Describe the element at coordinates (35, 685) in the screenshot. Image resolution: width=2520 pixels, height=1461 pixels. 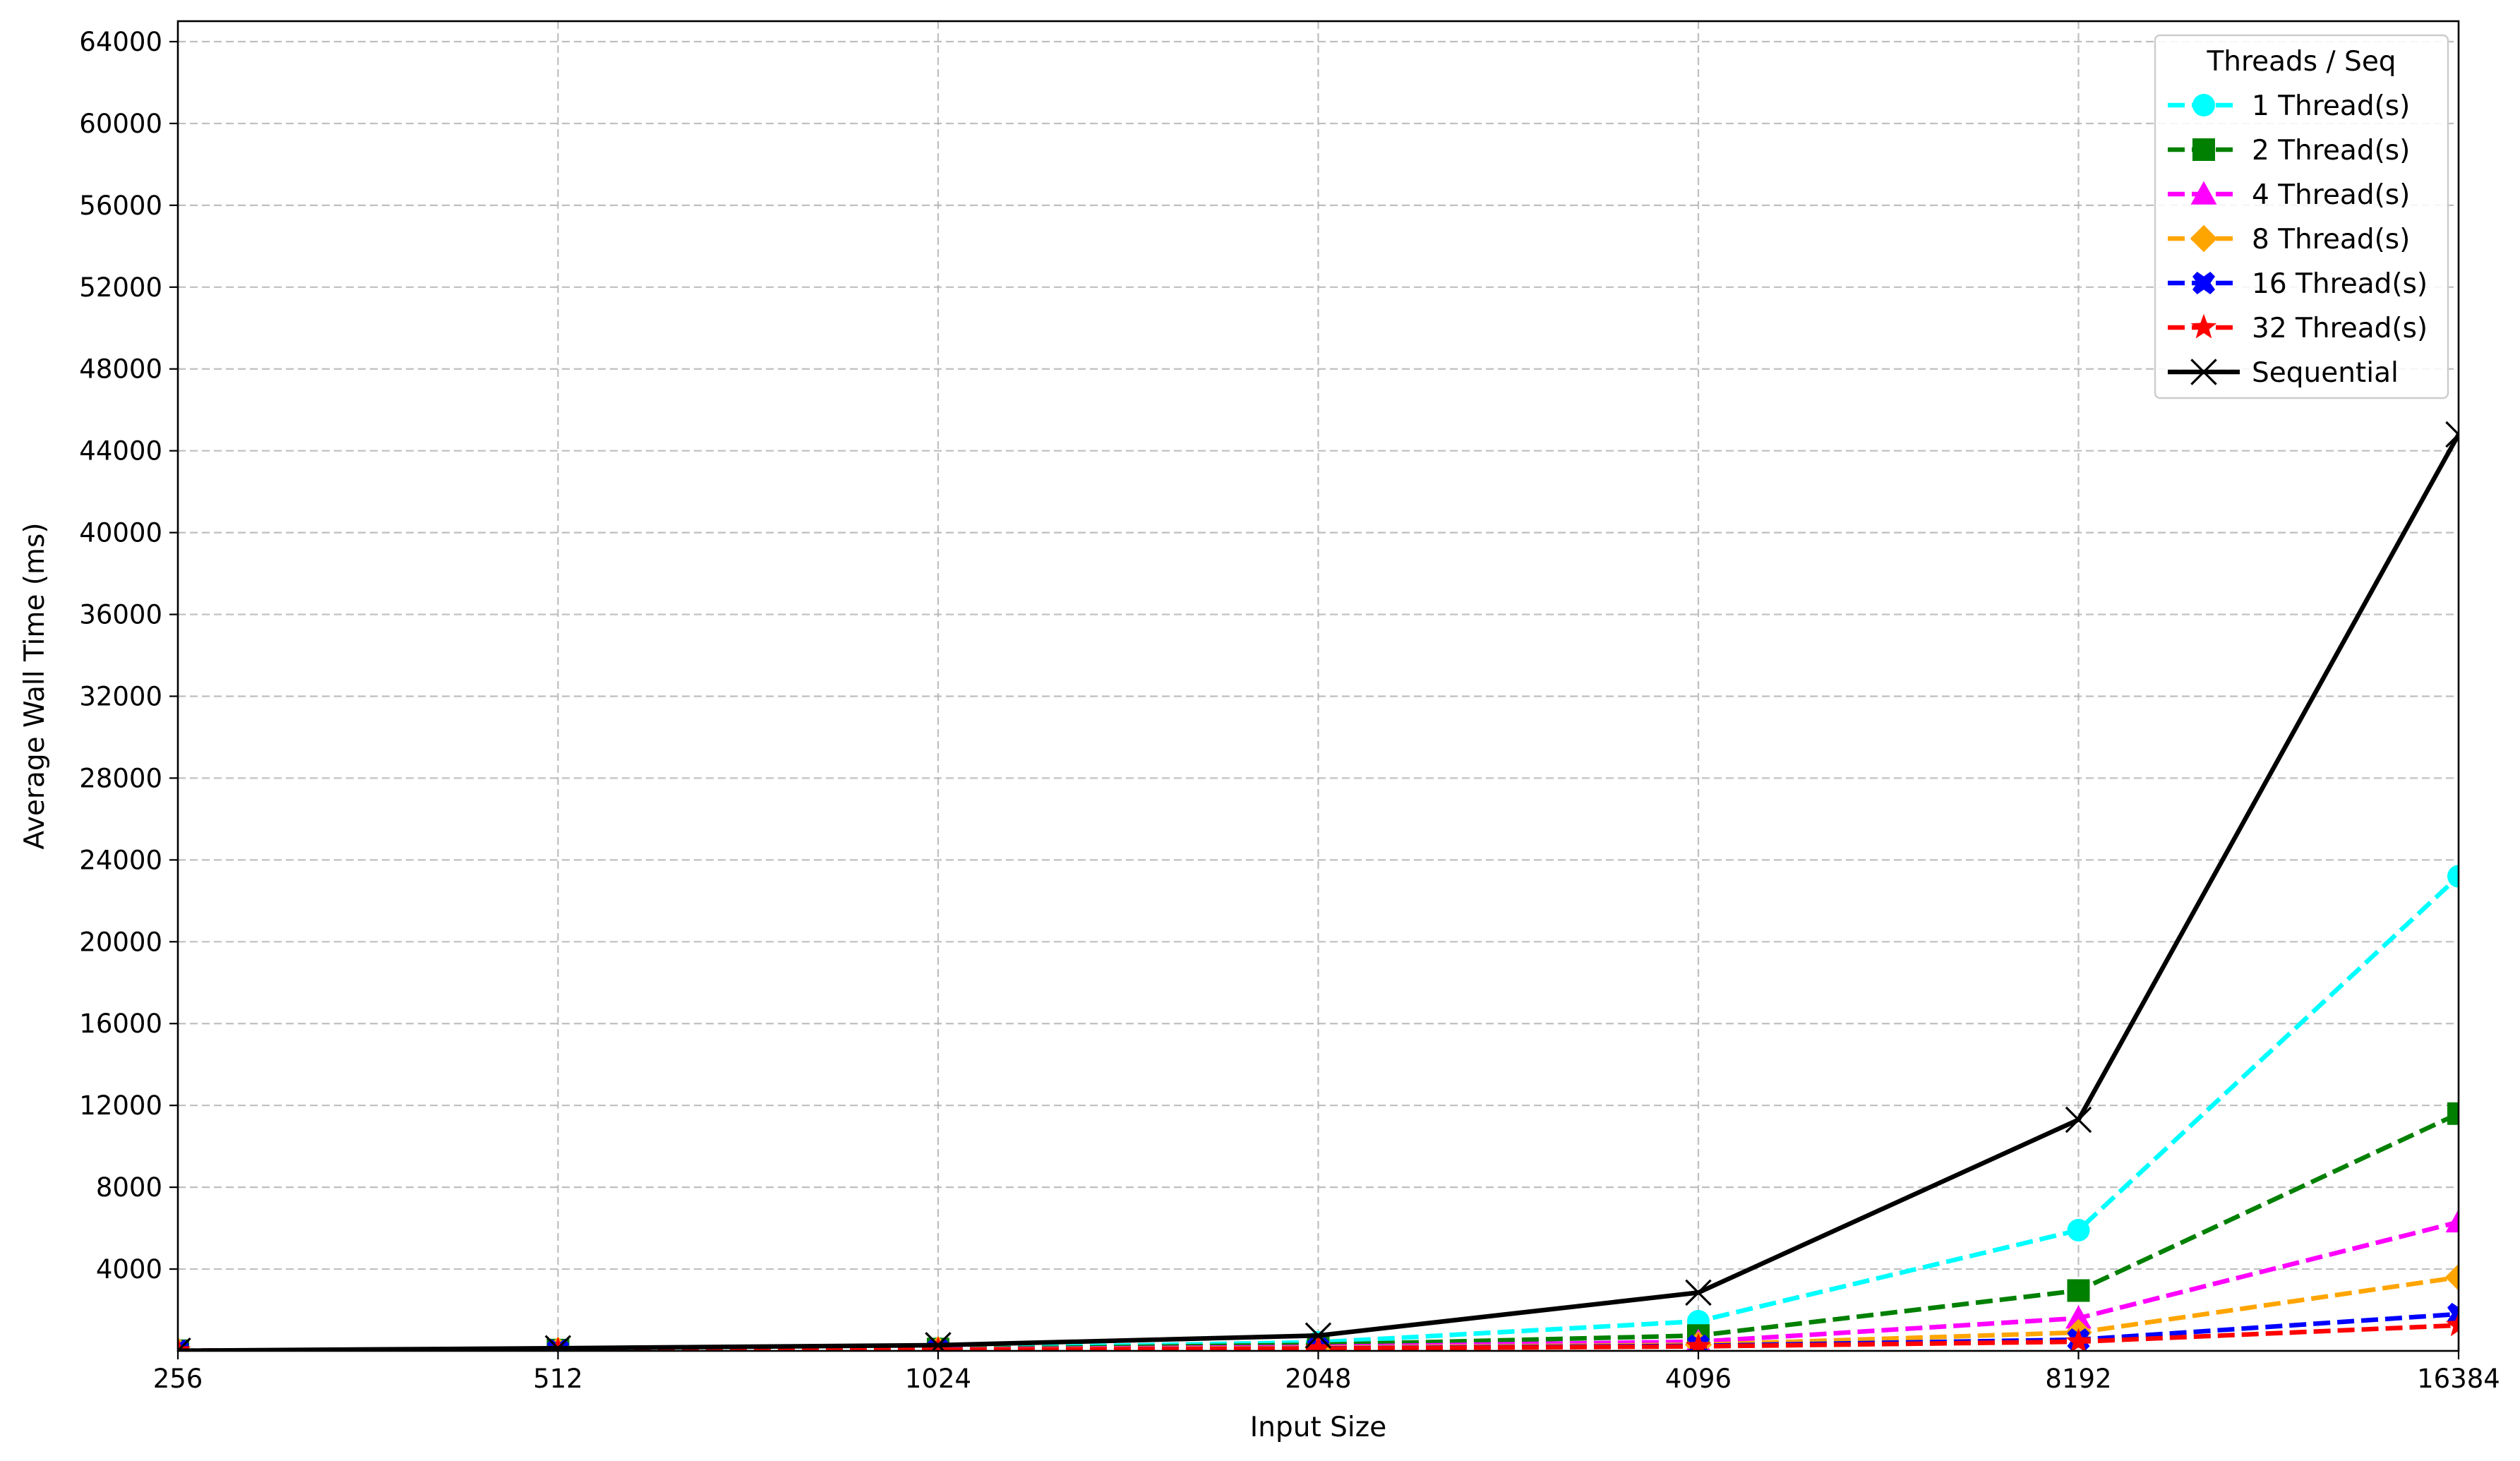
I see `y-axis-label: Average Wall Time (ms)` at that location.